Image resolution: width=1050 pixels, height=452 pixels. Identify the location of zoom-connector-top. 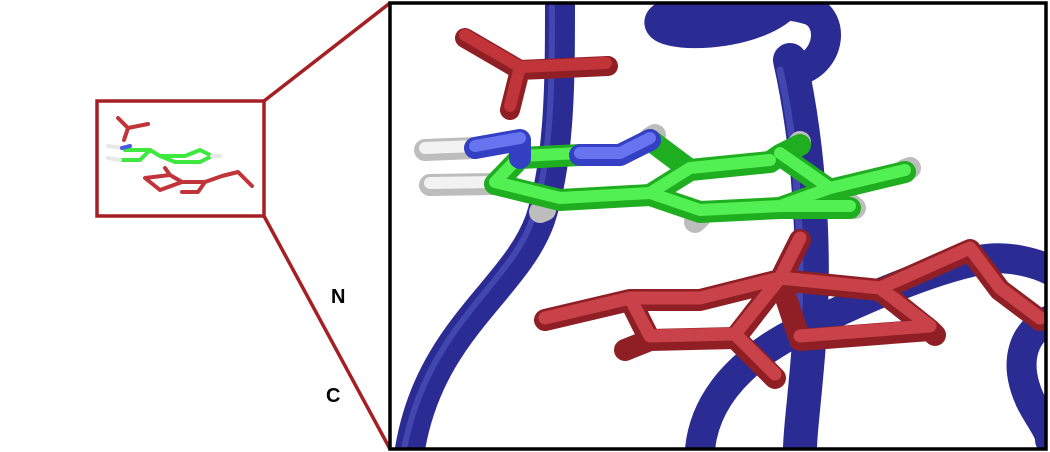
(327, 52).